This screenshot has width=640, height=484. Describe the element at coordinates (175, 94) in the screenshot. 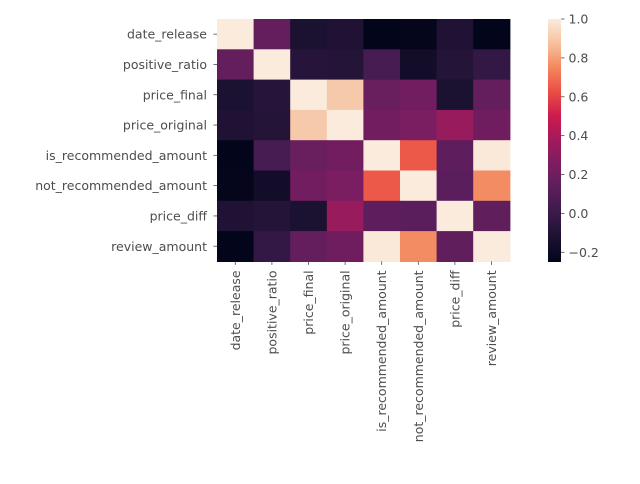

I see `row-label: price_final` at that location.